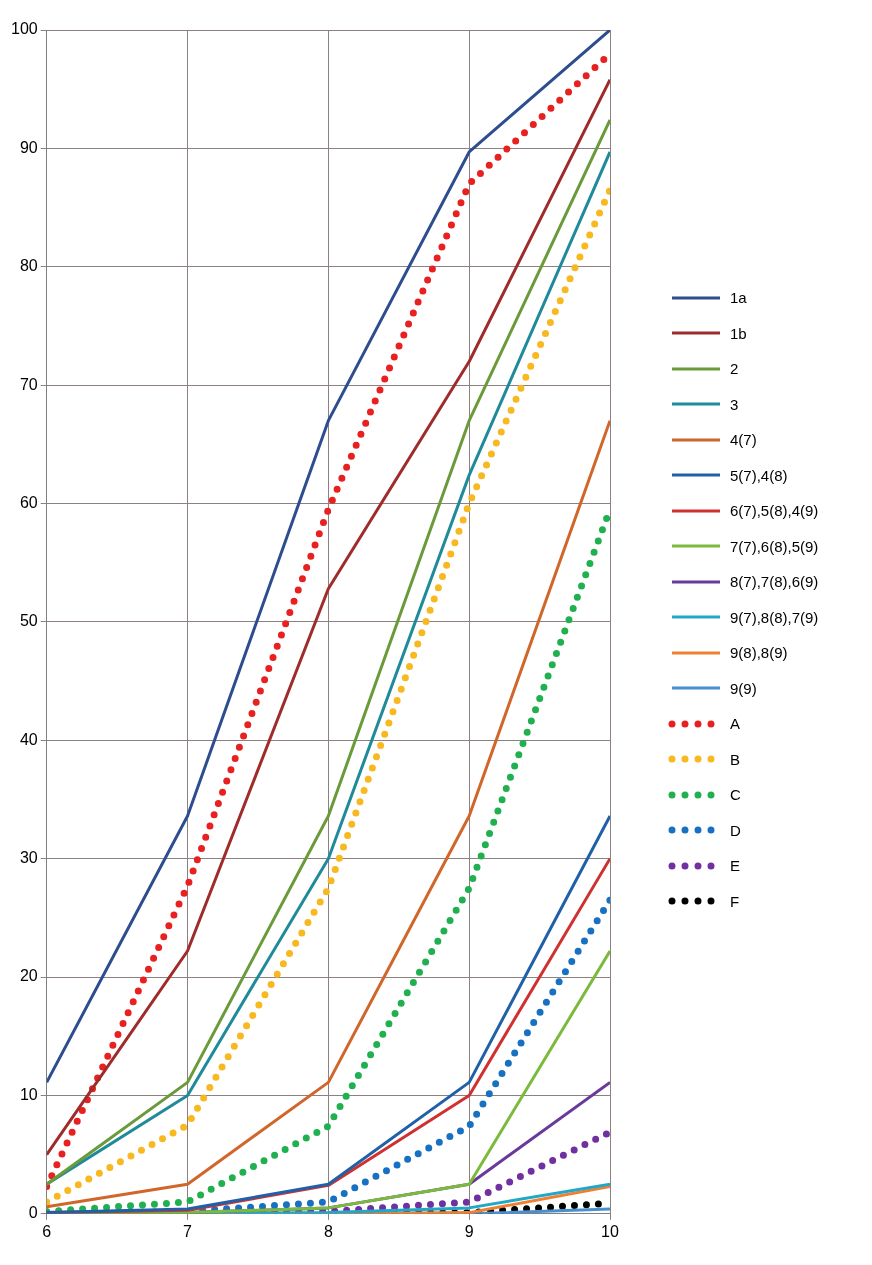  Describe the element at coordinates (774, 582) in the screenshot. I see `legend-label: 8(7),7(8),6(9)` at that location.